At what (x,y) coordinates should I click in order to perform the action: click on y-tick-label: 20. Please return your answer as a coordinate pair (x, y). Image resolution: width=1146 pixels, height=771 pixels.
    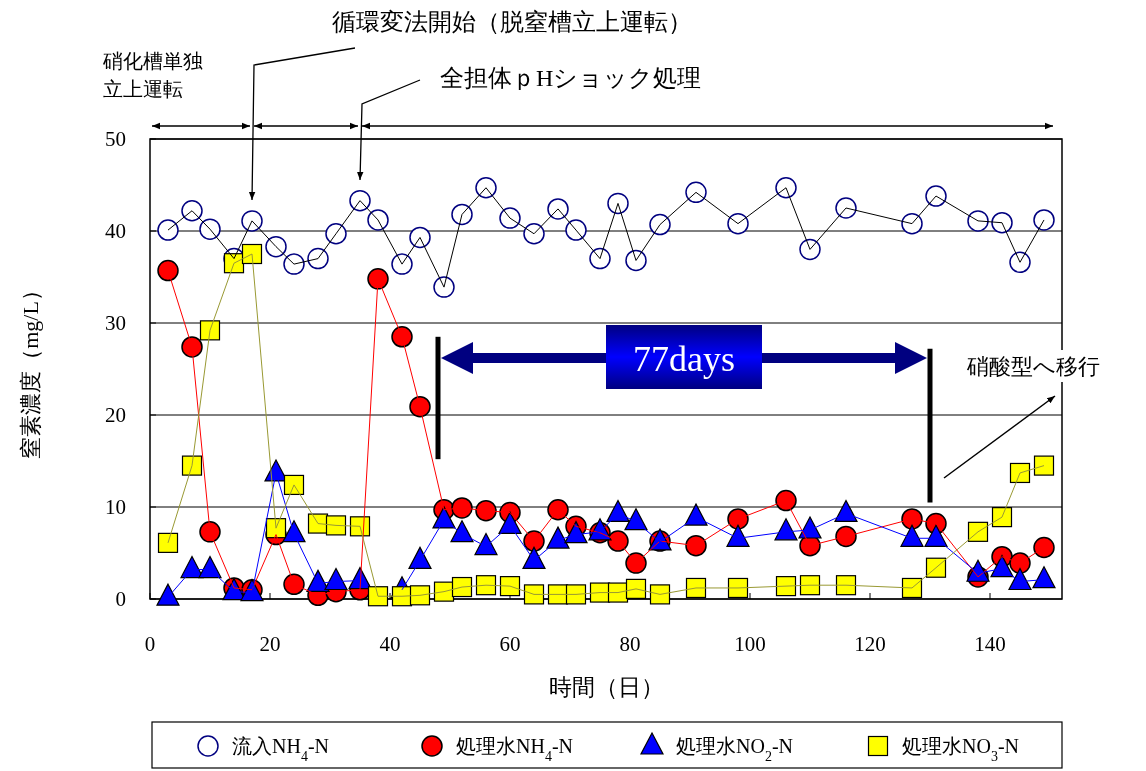
    Looking at the image, I should click on (115, 415).